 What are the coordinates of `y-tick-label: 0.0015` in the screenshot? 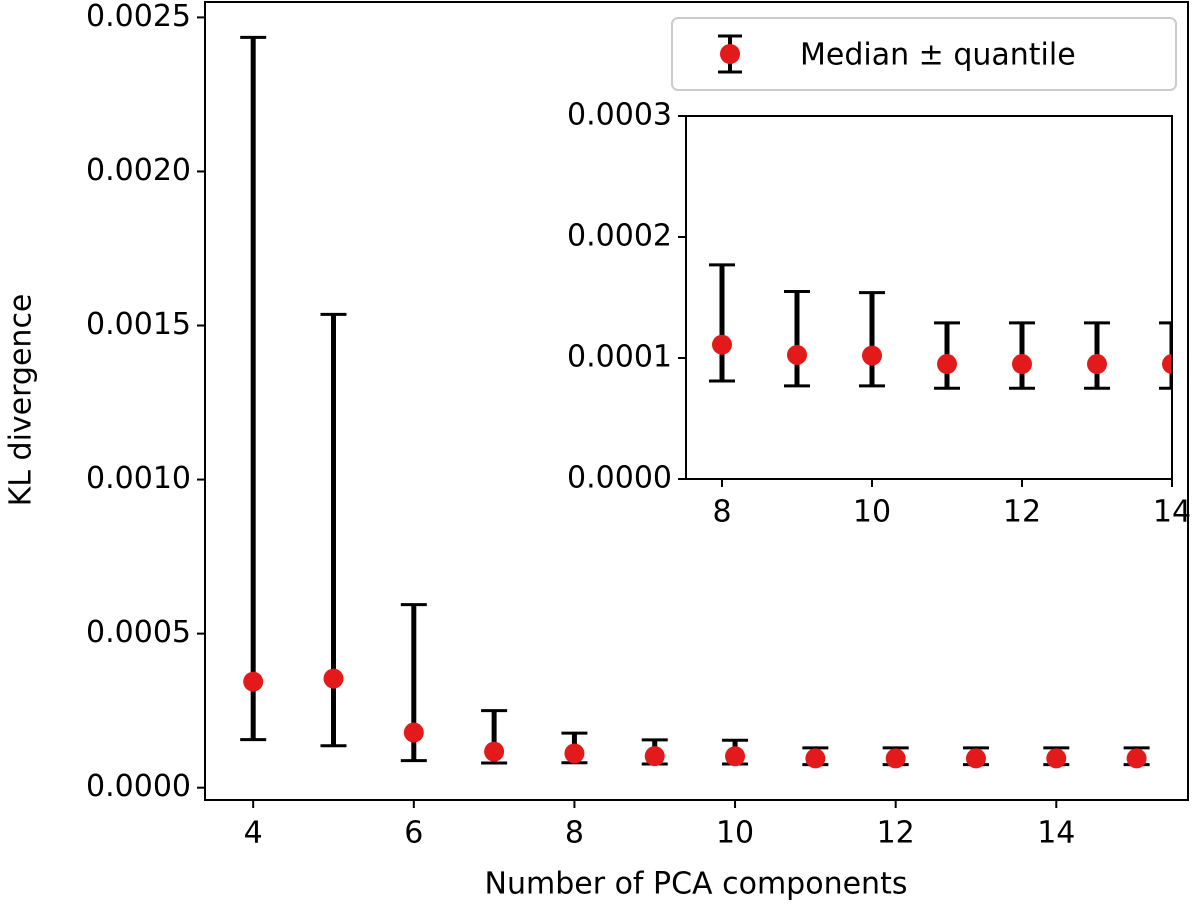 It's located at (138, 324).